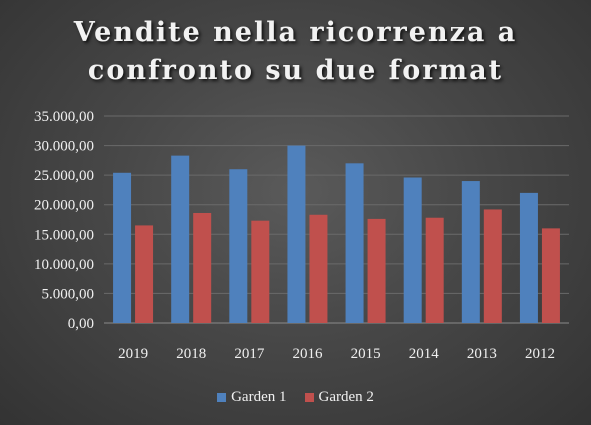 The width and height of the screenshot is (591, 425). What do you see at coordinates (482, 354) in the screenshot?
I see `x-tick-label: 2013` at bounding box center [482, 354].